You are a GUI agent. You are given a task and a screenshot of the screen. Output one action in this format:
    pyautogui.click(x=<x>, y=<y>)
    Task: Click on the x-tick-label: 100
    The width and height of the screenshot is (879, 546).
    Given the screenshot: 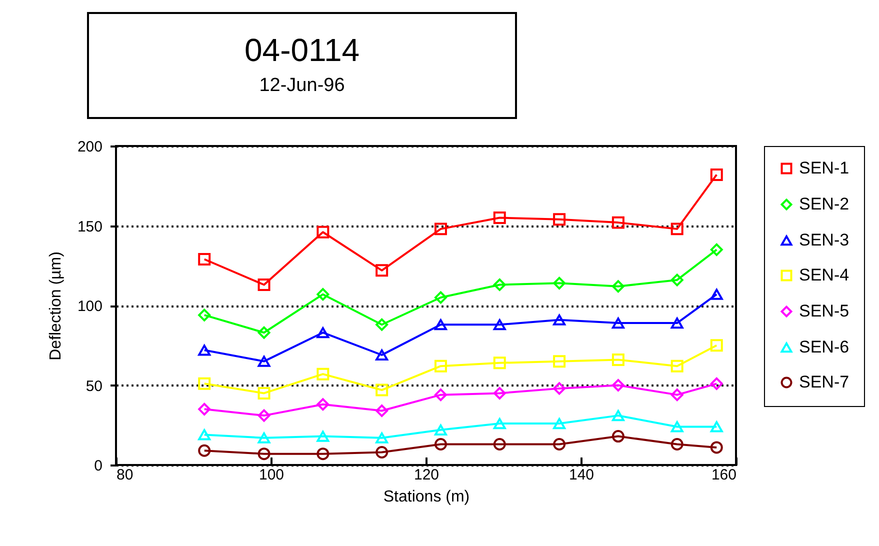 What is the action you would take?
    pyautogui.click(x=271, y=475)
    